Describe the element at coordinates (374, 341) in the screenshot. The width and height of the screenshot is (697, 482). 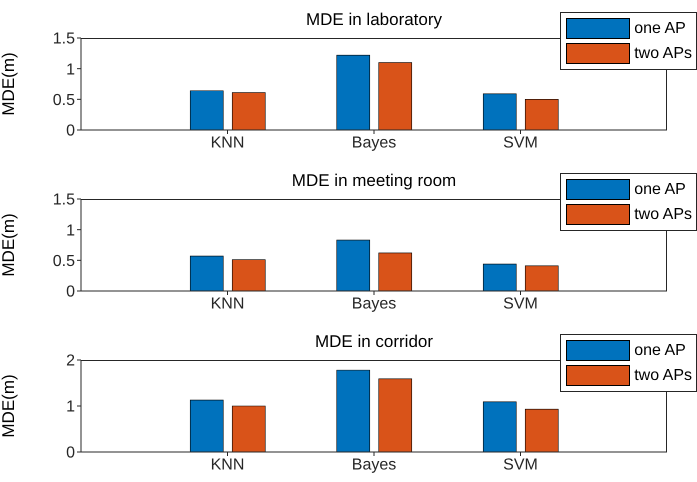
I see `chart-title: MDE in corridor` at that location.